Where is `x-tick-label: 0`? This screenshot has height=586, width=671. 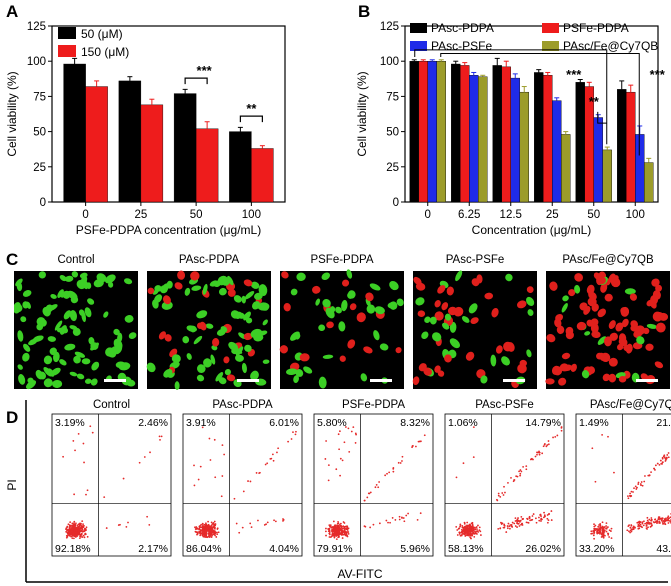
x-tick-label: 0 is located at coordinates (85, 215).